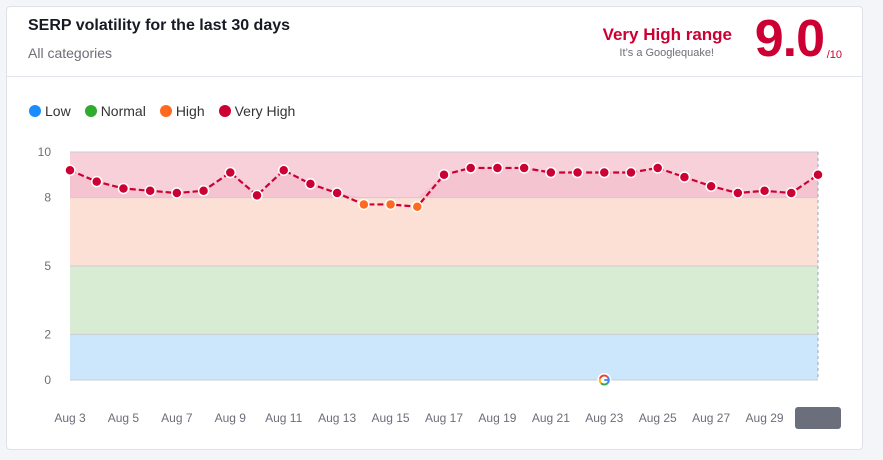 The image size is (883, 460). What do you see at coordinates (497, 418) in the screenshot?
I see `x-tick-label-aug-19: Aug 19` at bounding box center [497, 418].